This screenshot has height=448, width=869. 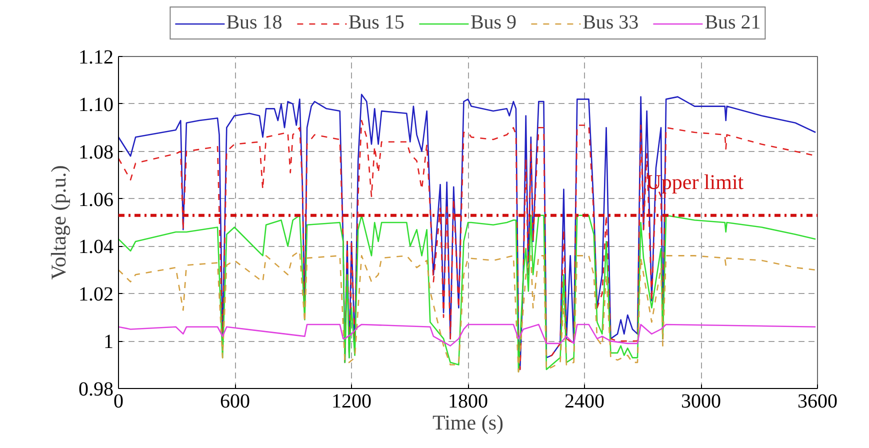 What do you see at coordinates (701, 401) in the screenshot?
I see `x-tick-label: 3000` at bounding box center [701, 401].